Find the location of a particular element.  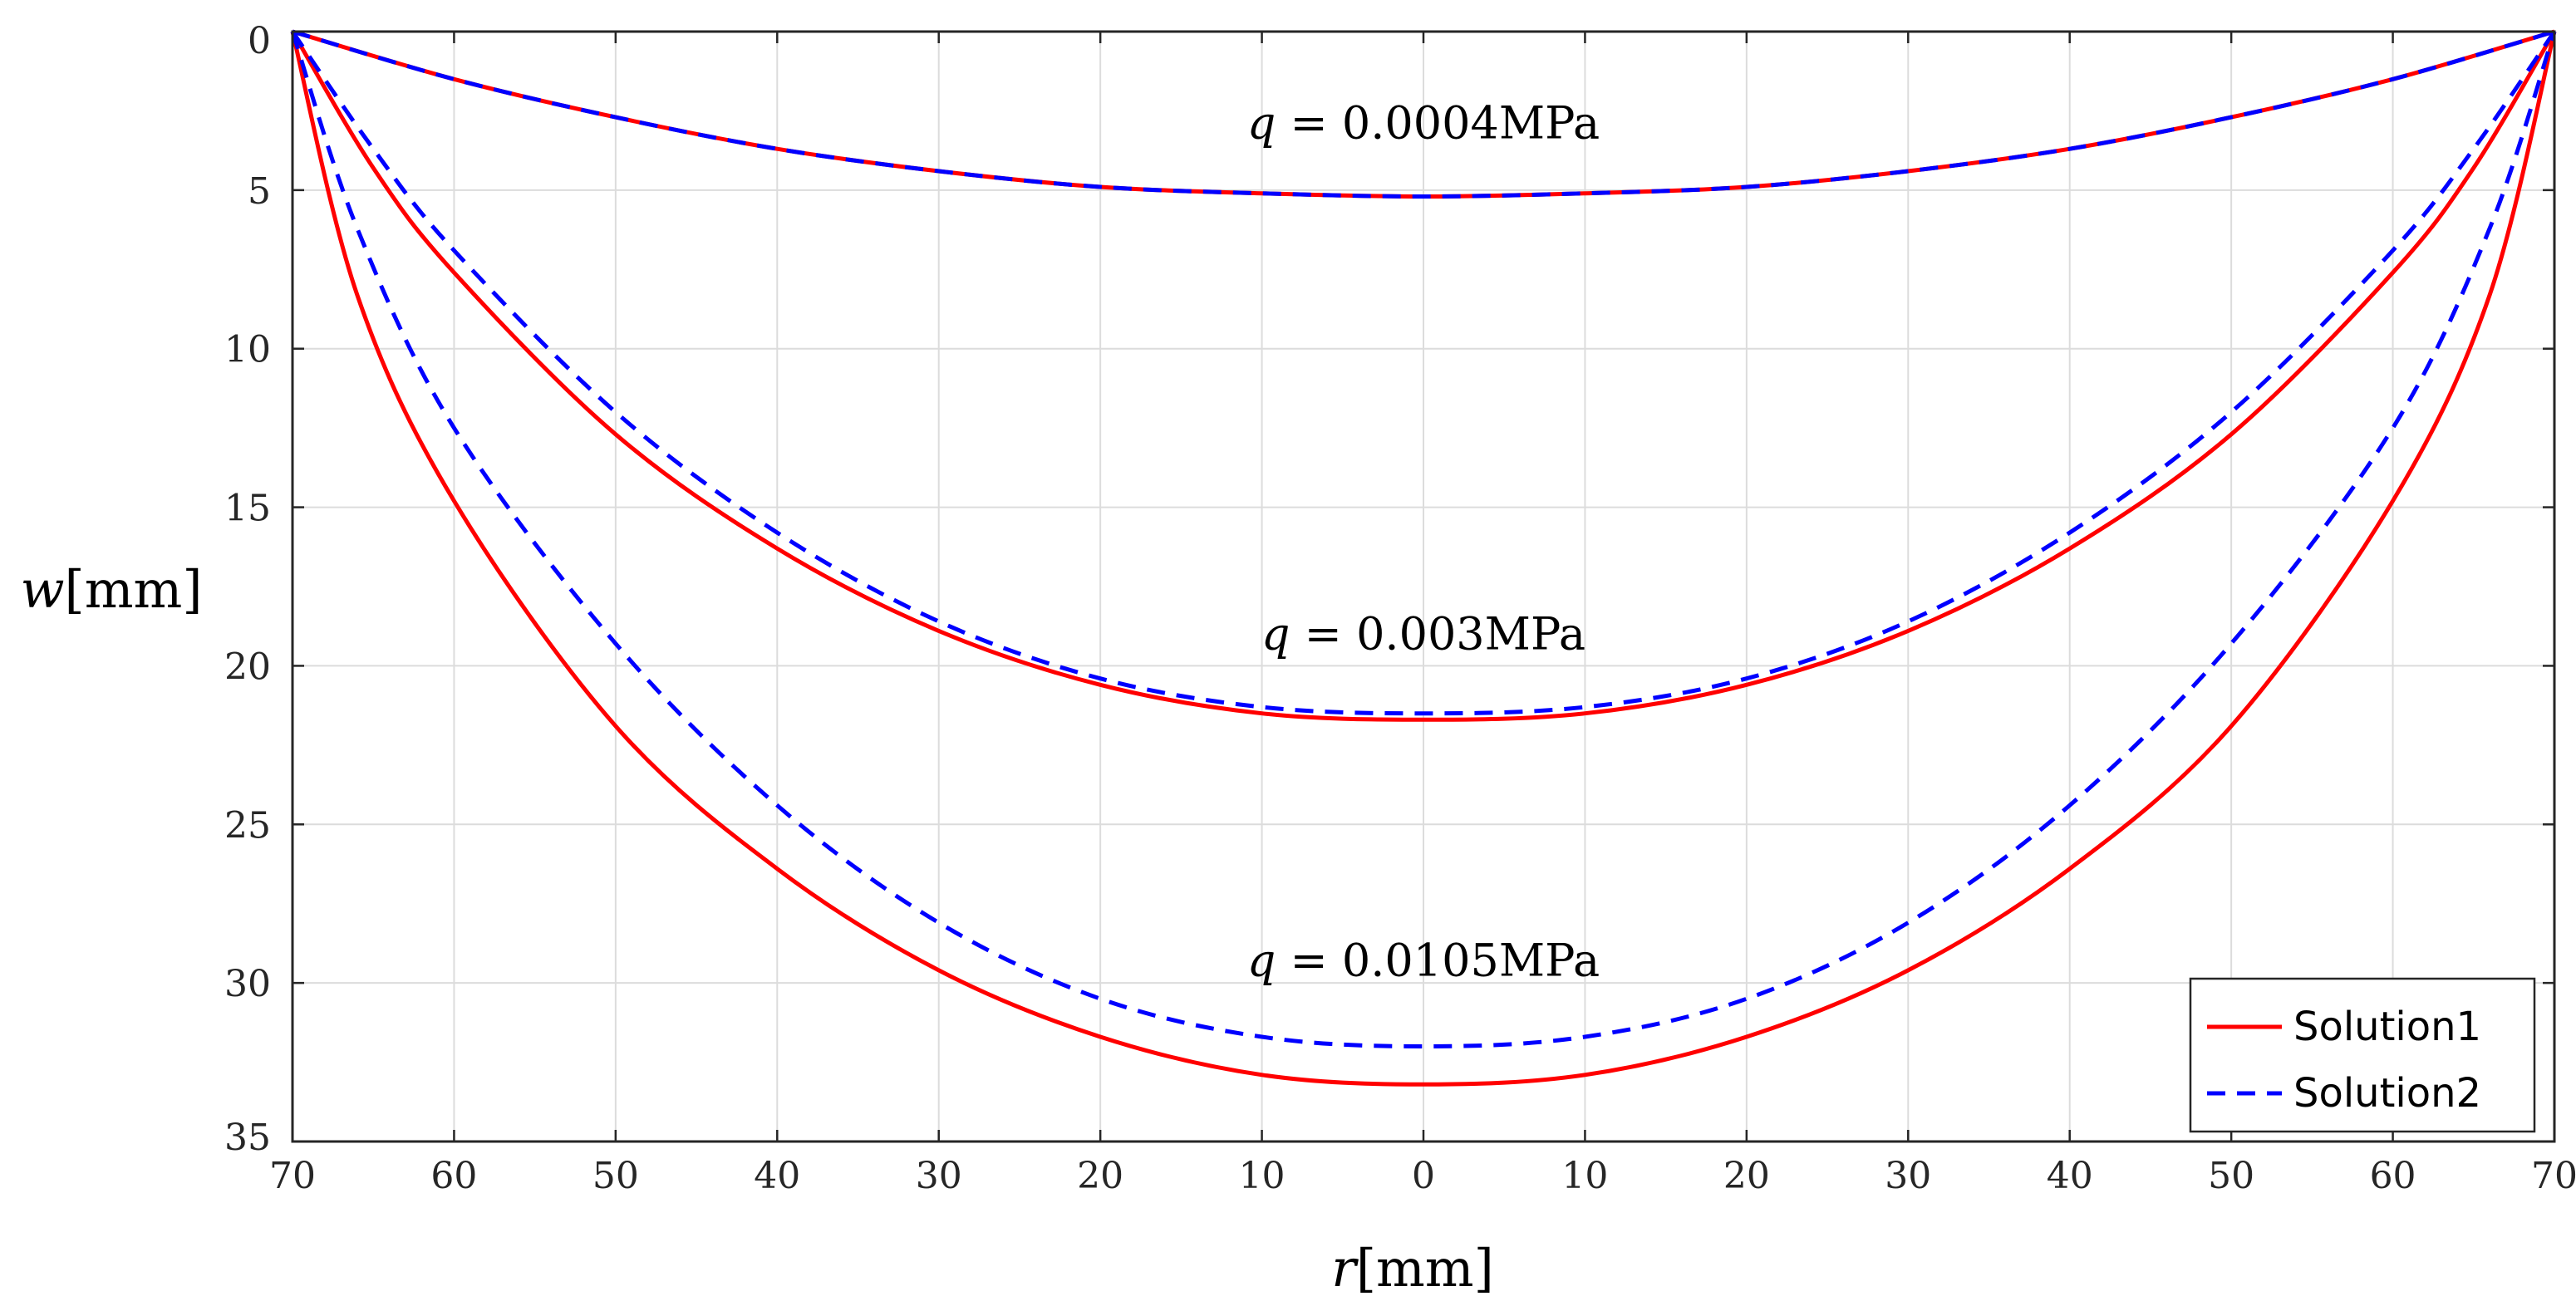

y-tick-label: 30 is located at coordinates (247, 984).